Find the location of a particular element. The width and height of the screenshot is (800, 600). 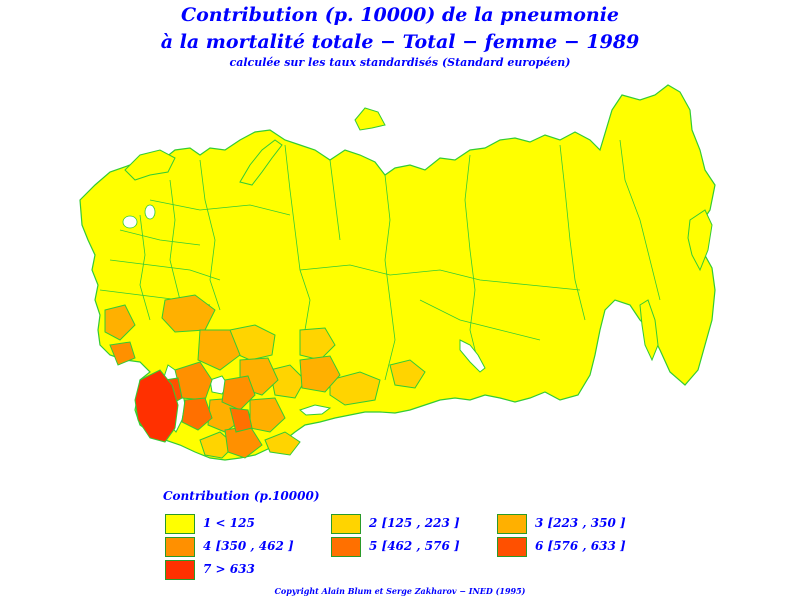

region-arctic-islands is located at coordinates (370, 119).